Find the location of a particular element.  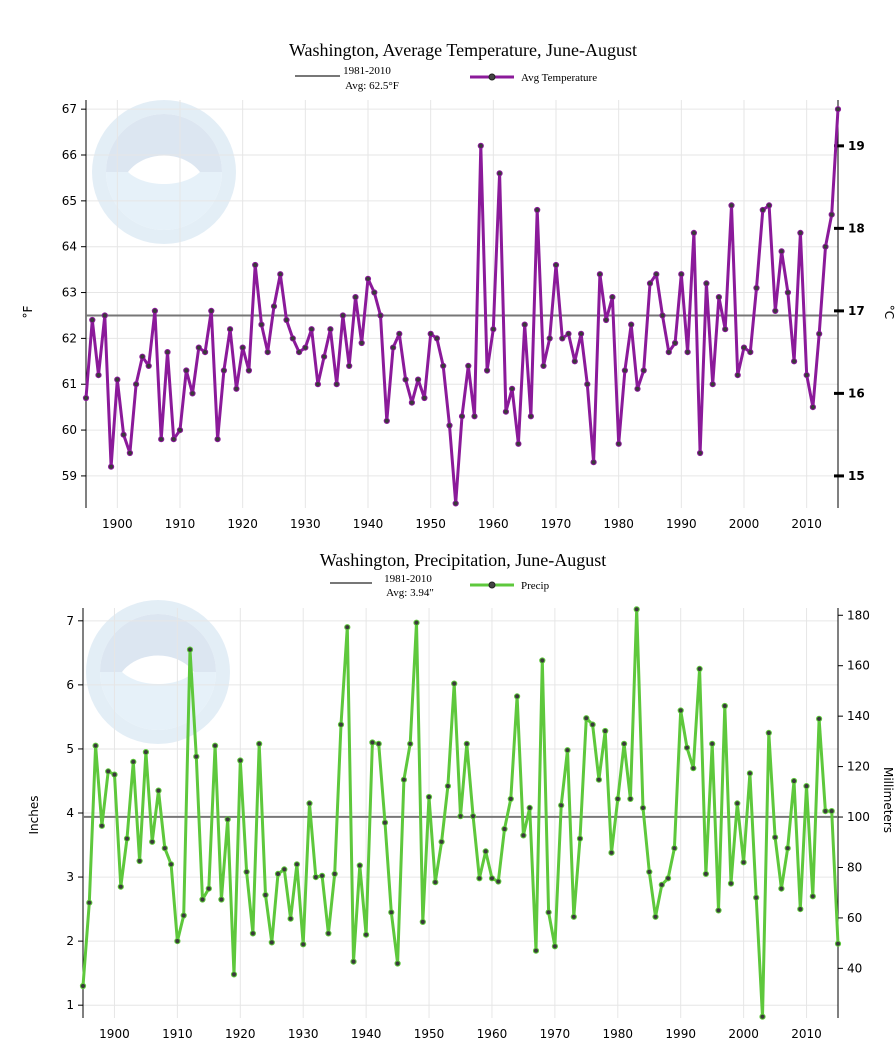

y-tick-label: 63 is located at coordinates (69, 293).